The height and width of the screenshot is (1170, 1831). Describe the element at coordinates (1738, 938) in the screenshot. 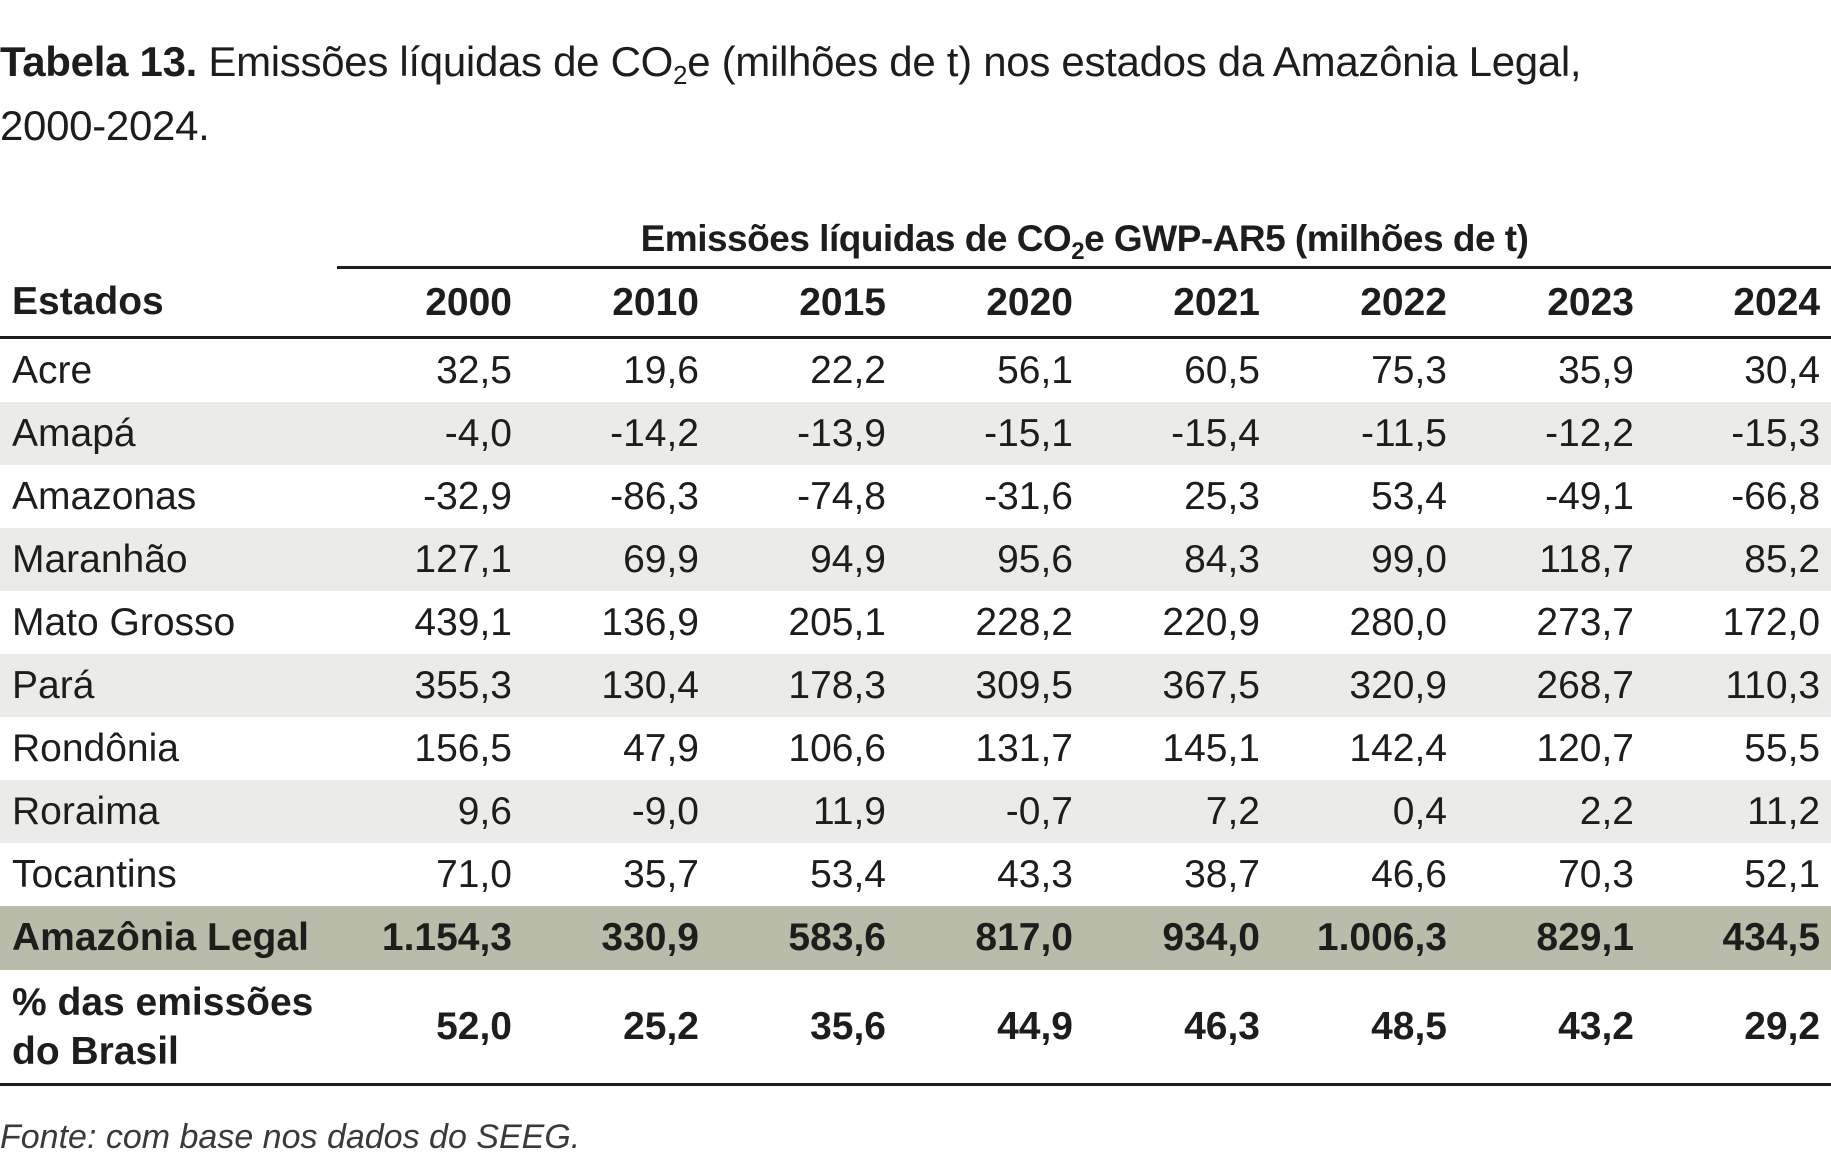

I see `total-value-cell: 434,5` at that location.